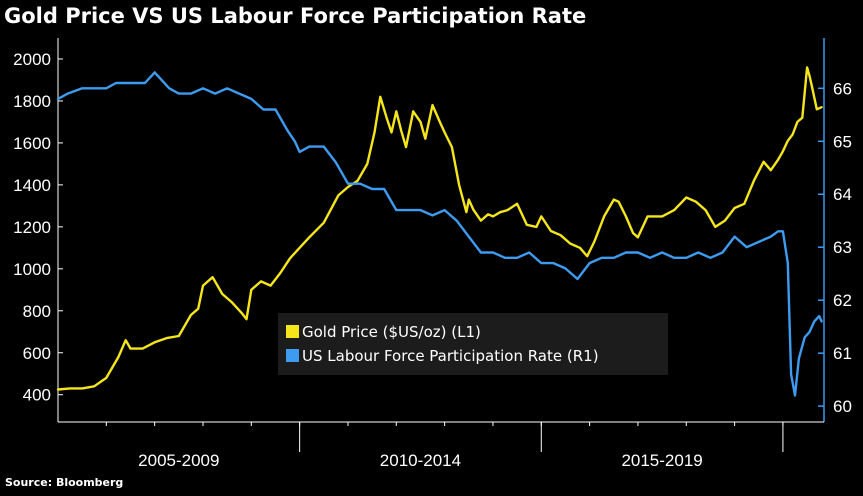  What do you see at coordinates (32, 143) in the screenshot?
I see `left-tick-label: 1600` at bounding box center [32, 143].